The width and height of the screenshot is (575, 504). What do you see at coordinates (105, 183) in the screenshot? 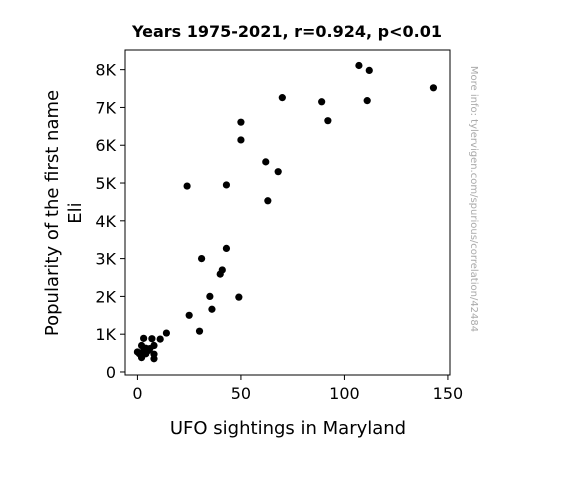
I see `y-tick-label: 5K` at bounding box center [105, 183].